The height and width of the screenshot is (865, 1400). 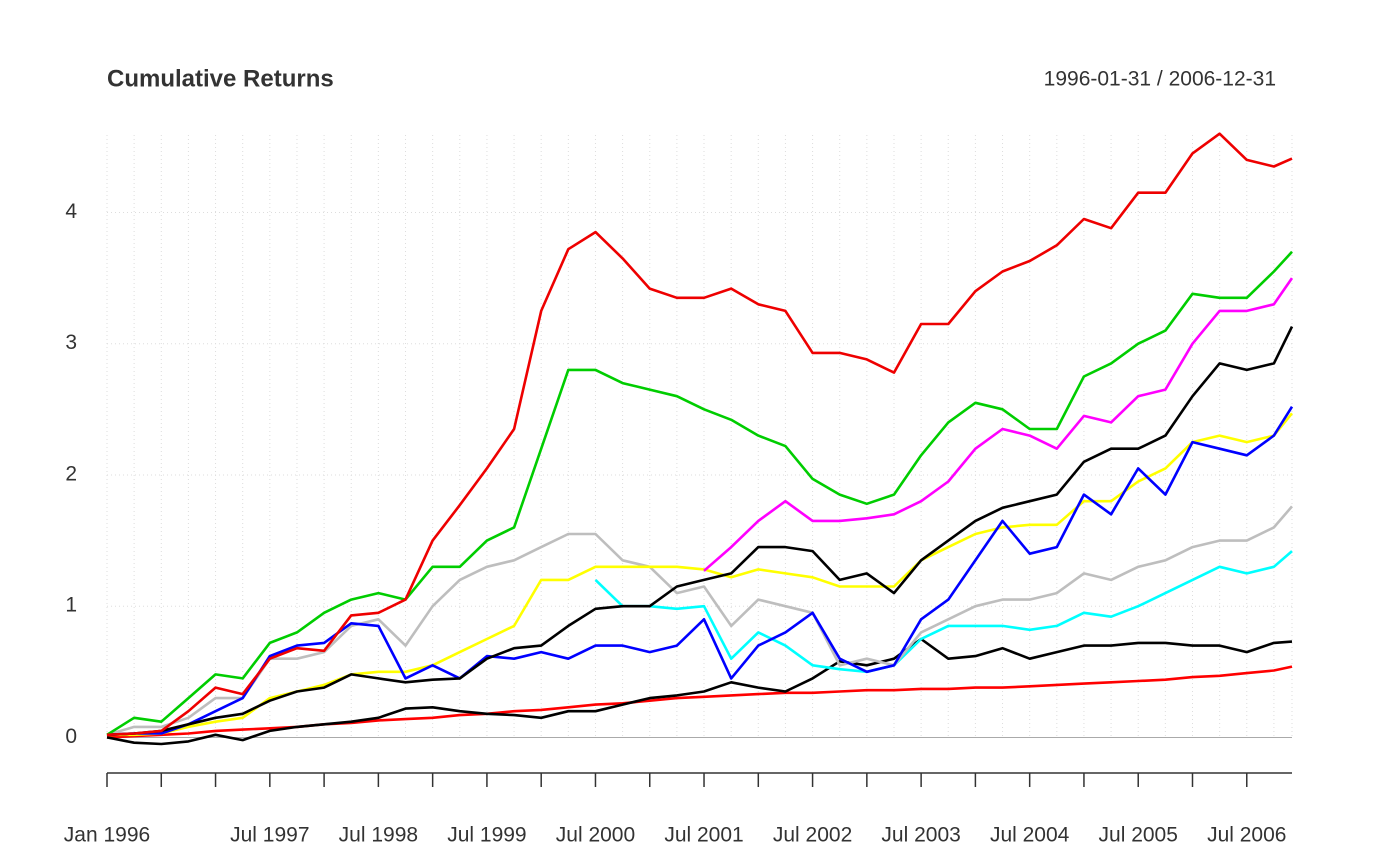 What do you see at coordinates (595, 835) in the screenshot?
I see `x-tick-label: Jul 2000` at bounding box center [595, 835].